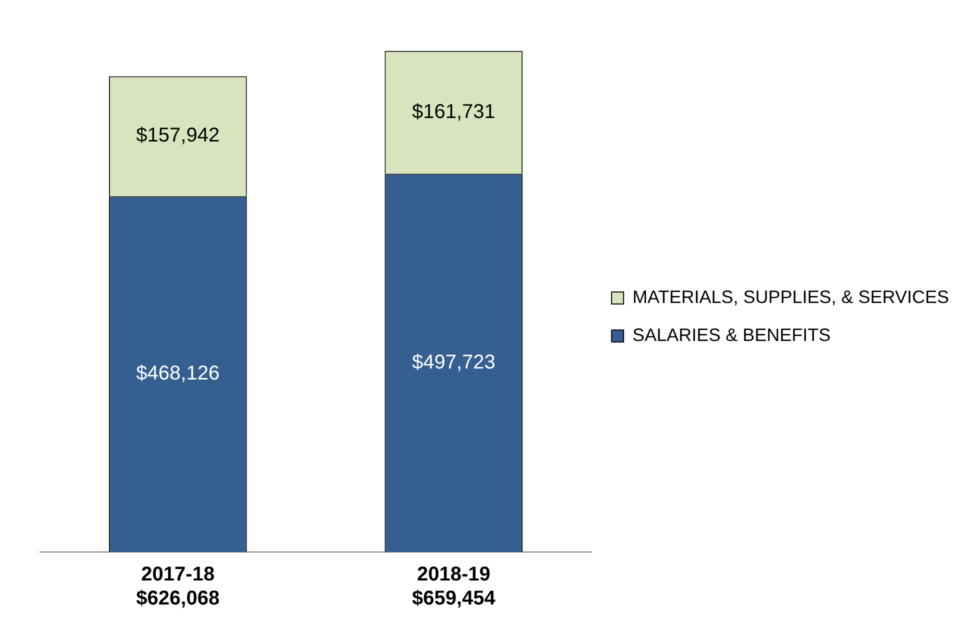  I want to click on legend-label: SALARIES & BENEFITS, so click(731, 334).